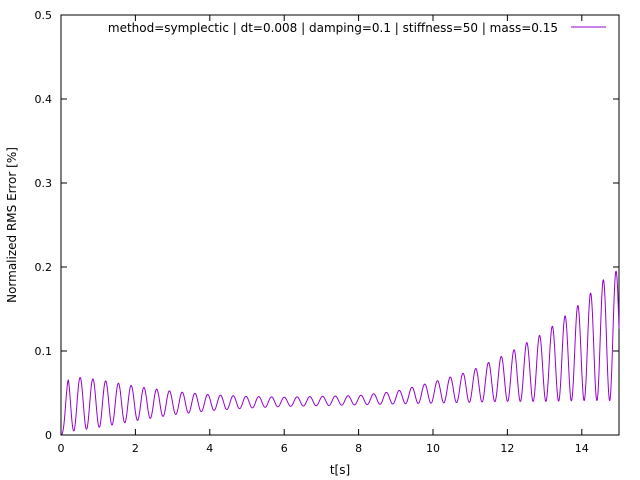 Image resolution: width=640 pixels, height=480 pixels. I want to click on y-axis-label: Normalized RMS Error [%], so click(12, 225).